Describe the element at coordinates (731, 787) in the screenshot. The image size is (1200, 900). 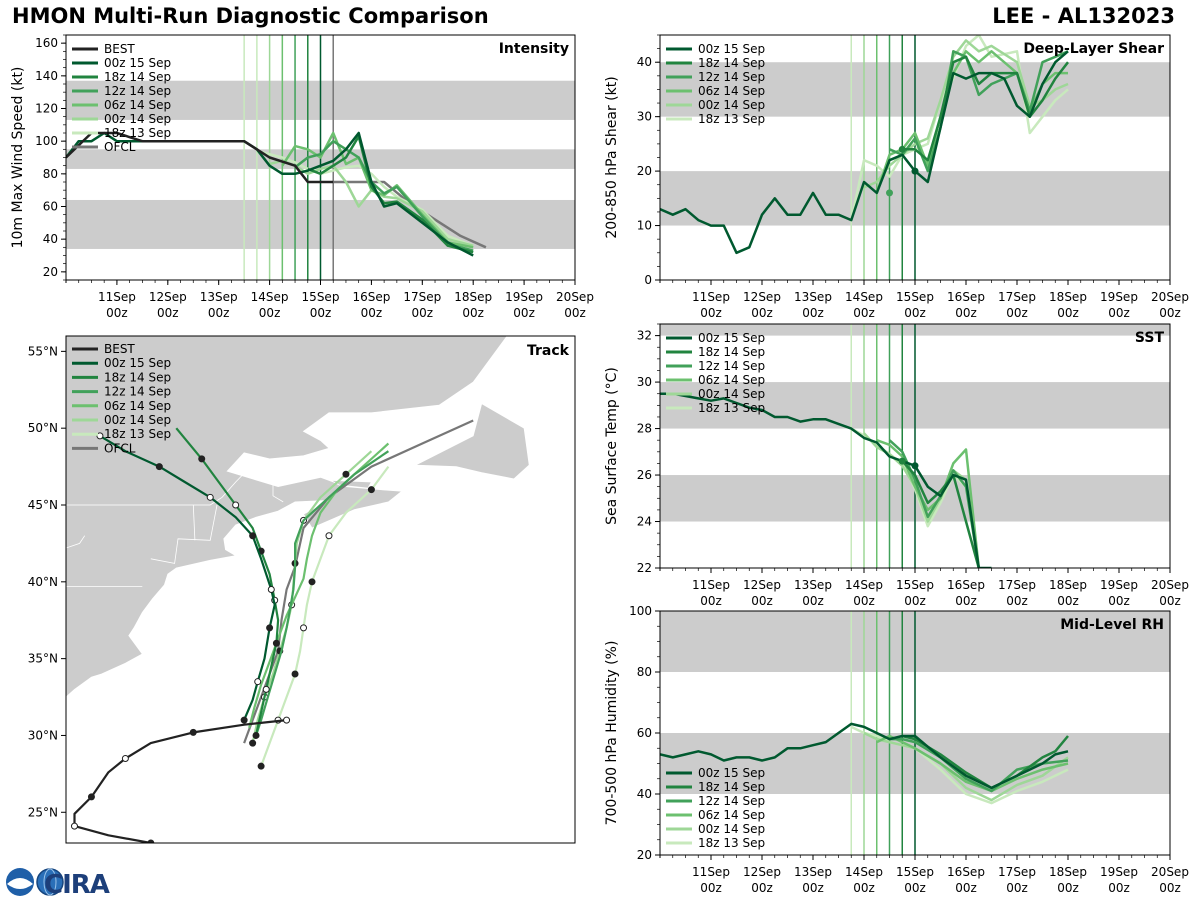
I see `rh-legend-entry: 18z 14 Sep` at that location.